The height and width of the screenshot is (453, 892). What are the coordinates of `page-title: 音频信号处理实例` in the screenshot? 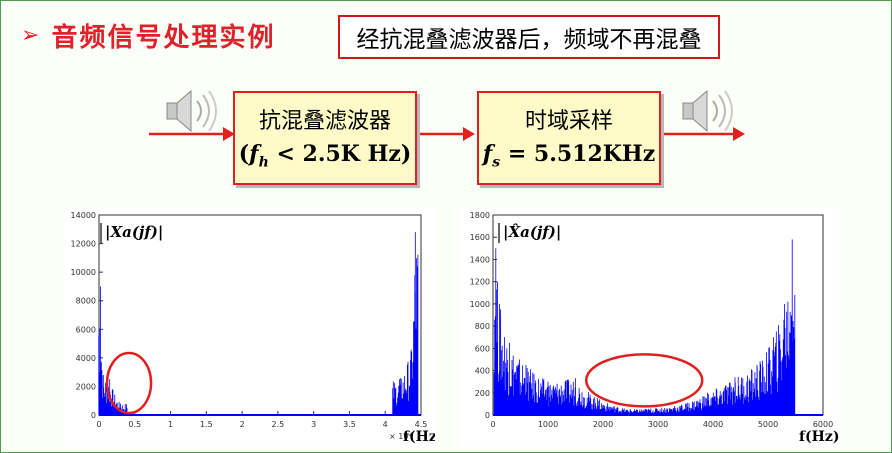 It's located at (163, 37).